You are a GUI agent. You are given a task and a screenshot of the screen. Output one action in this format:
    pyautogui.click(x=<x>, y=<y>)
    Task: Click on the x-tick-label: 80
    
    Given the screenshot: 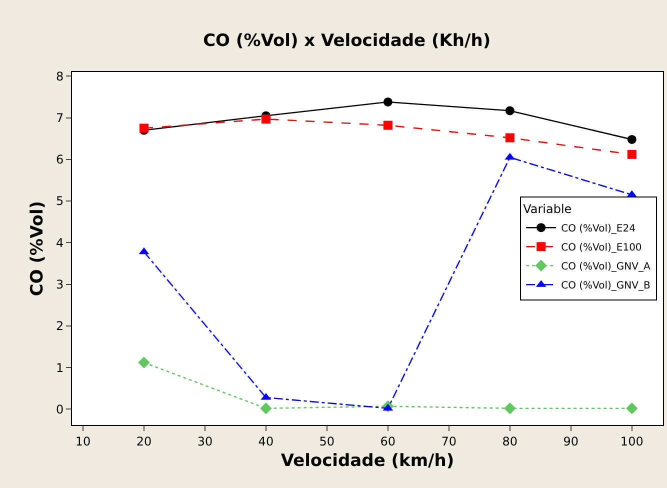 What is the action you would take?
    pyautogui.click(x=510, y=441)
    